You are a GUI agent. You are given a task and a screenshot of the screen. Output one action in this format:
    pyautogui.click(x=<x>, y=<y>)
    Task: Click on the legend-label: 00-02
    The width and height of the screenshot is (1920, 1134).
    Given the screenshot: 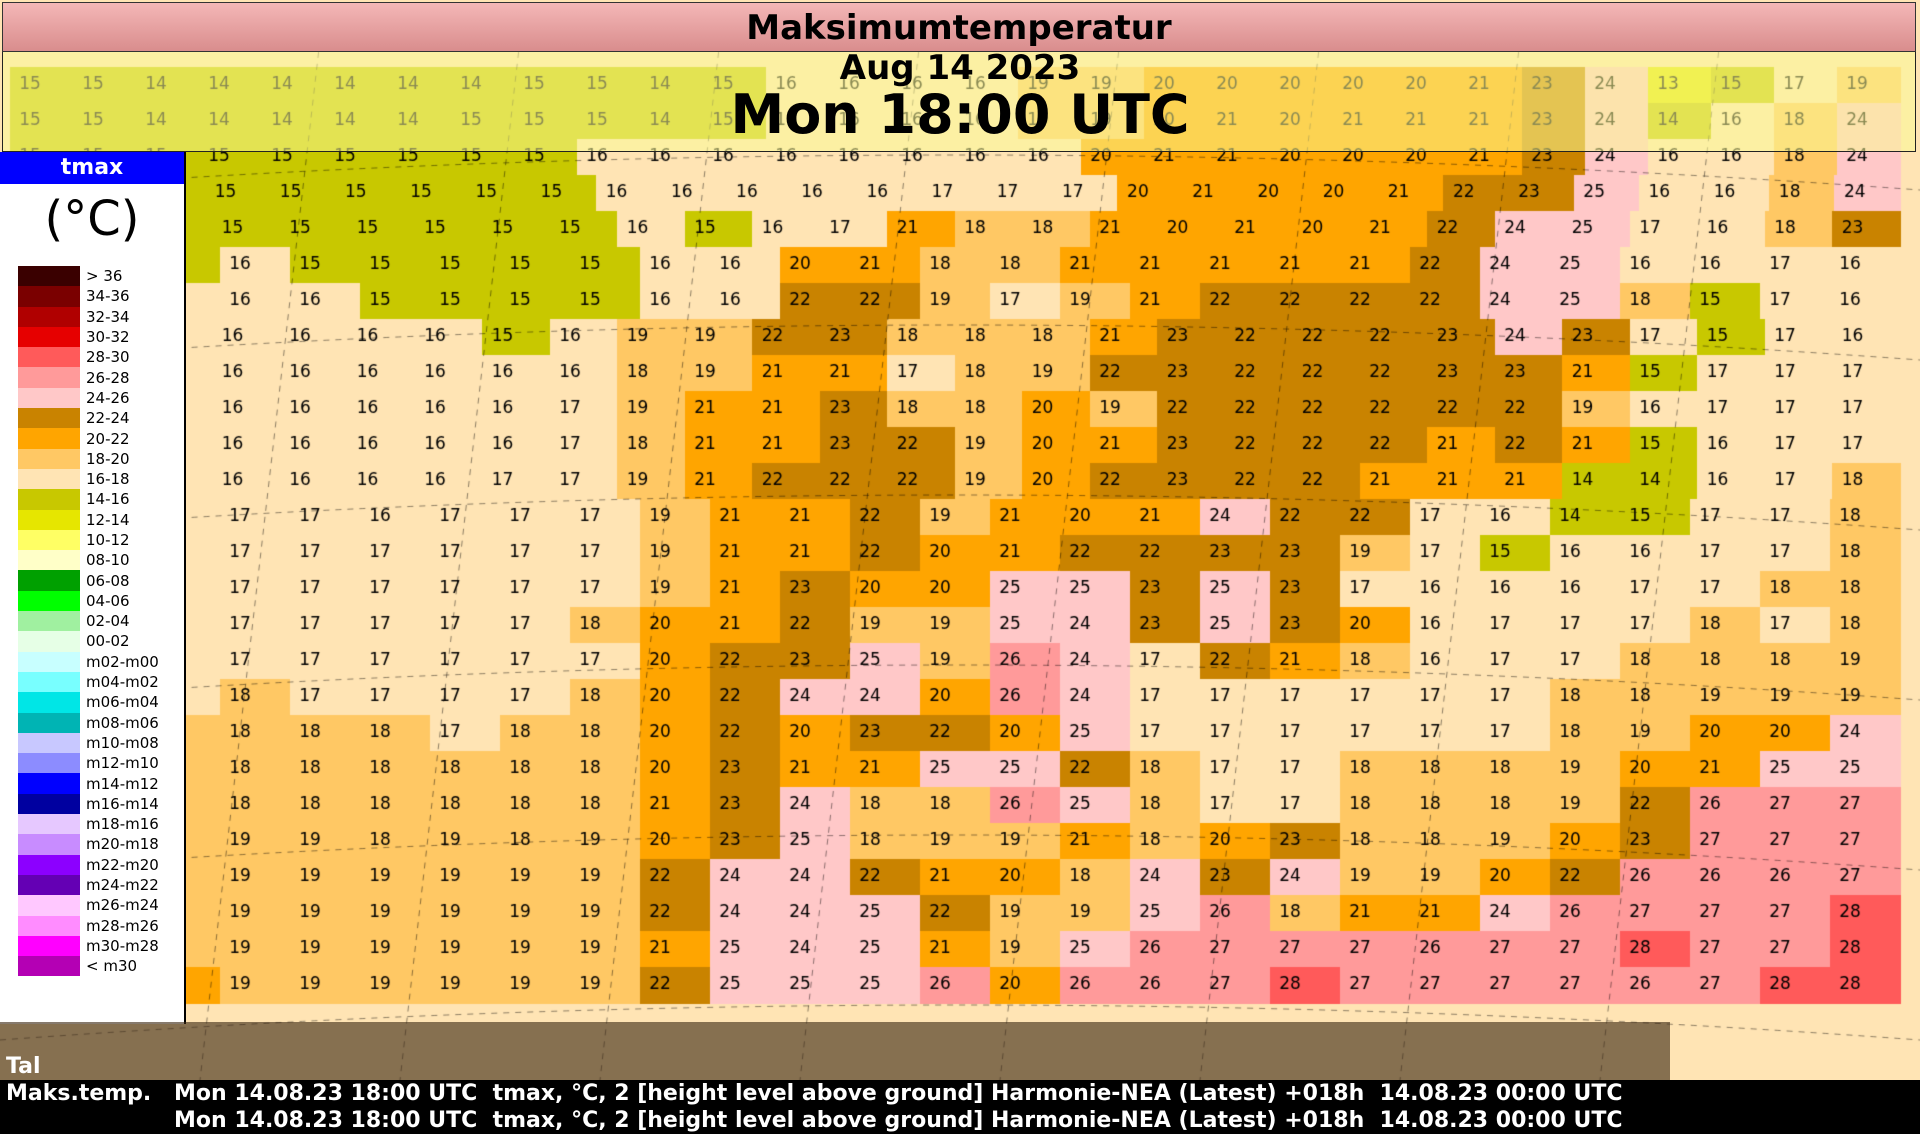 What is the action you would take?
    pyautogui.click(x=108, y=641)
    